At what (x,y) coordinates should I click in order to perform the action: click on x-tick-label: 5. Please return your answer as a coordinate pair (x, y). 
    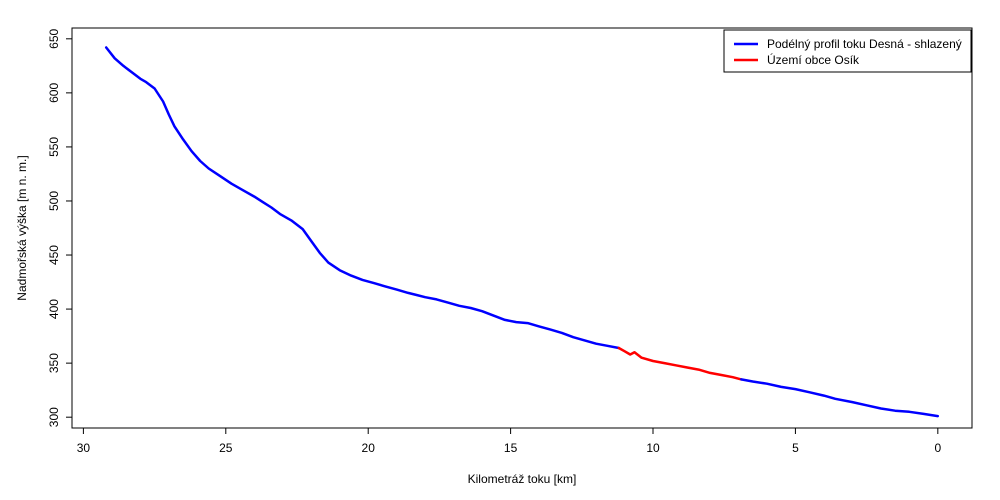
    Looking at the image, I should click on (795, 448).